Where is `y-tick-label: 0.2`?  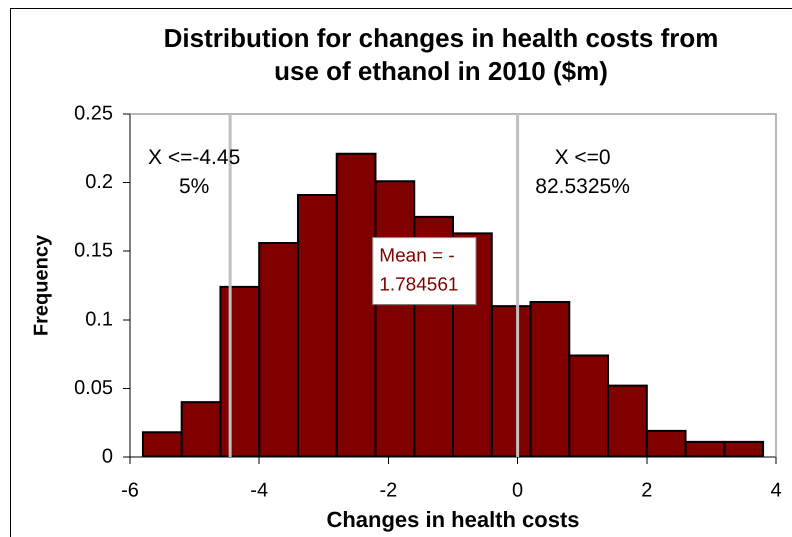 y-tick-label: 0.2 is located at coordinates (99, 182).